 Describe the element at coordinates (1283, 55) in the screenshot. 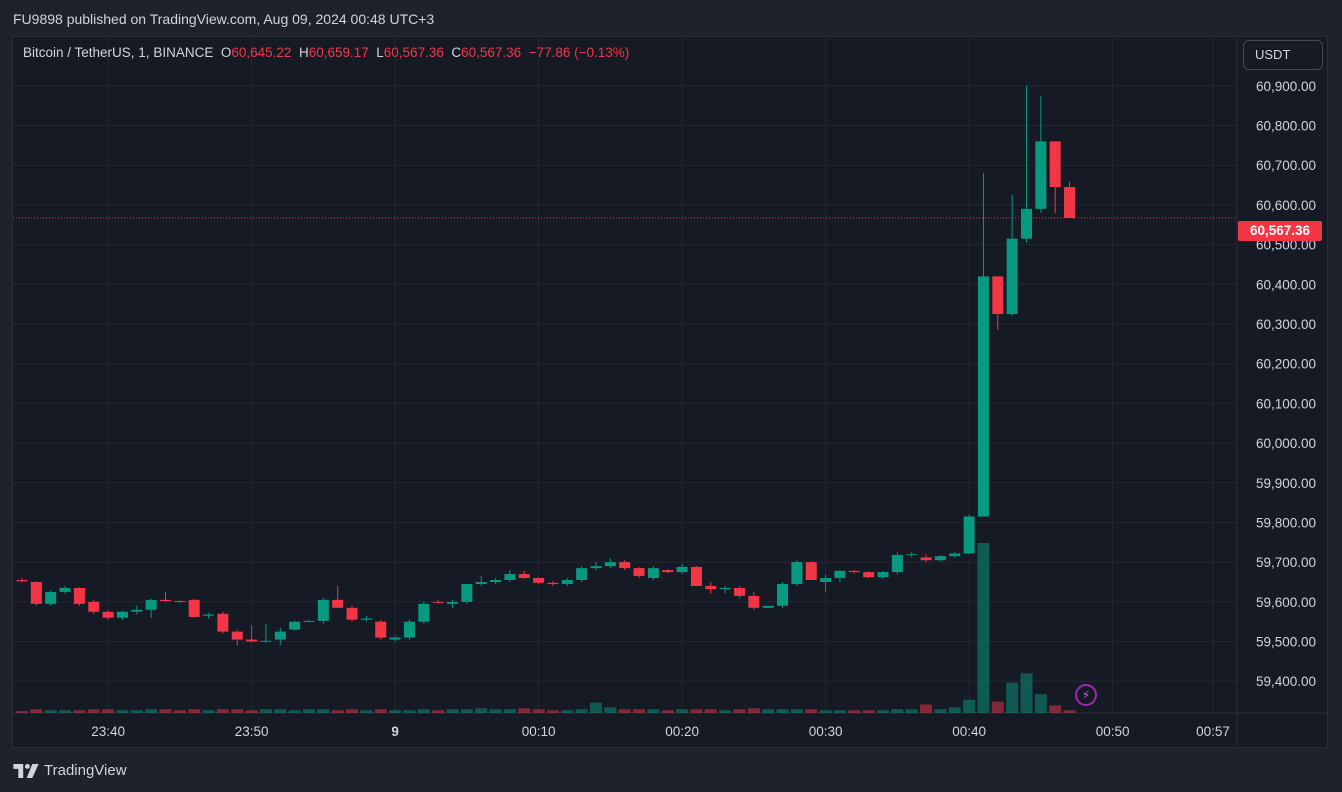

I see `currency-button: USDT` at that location.